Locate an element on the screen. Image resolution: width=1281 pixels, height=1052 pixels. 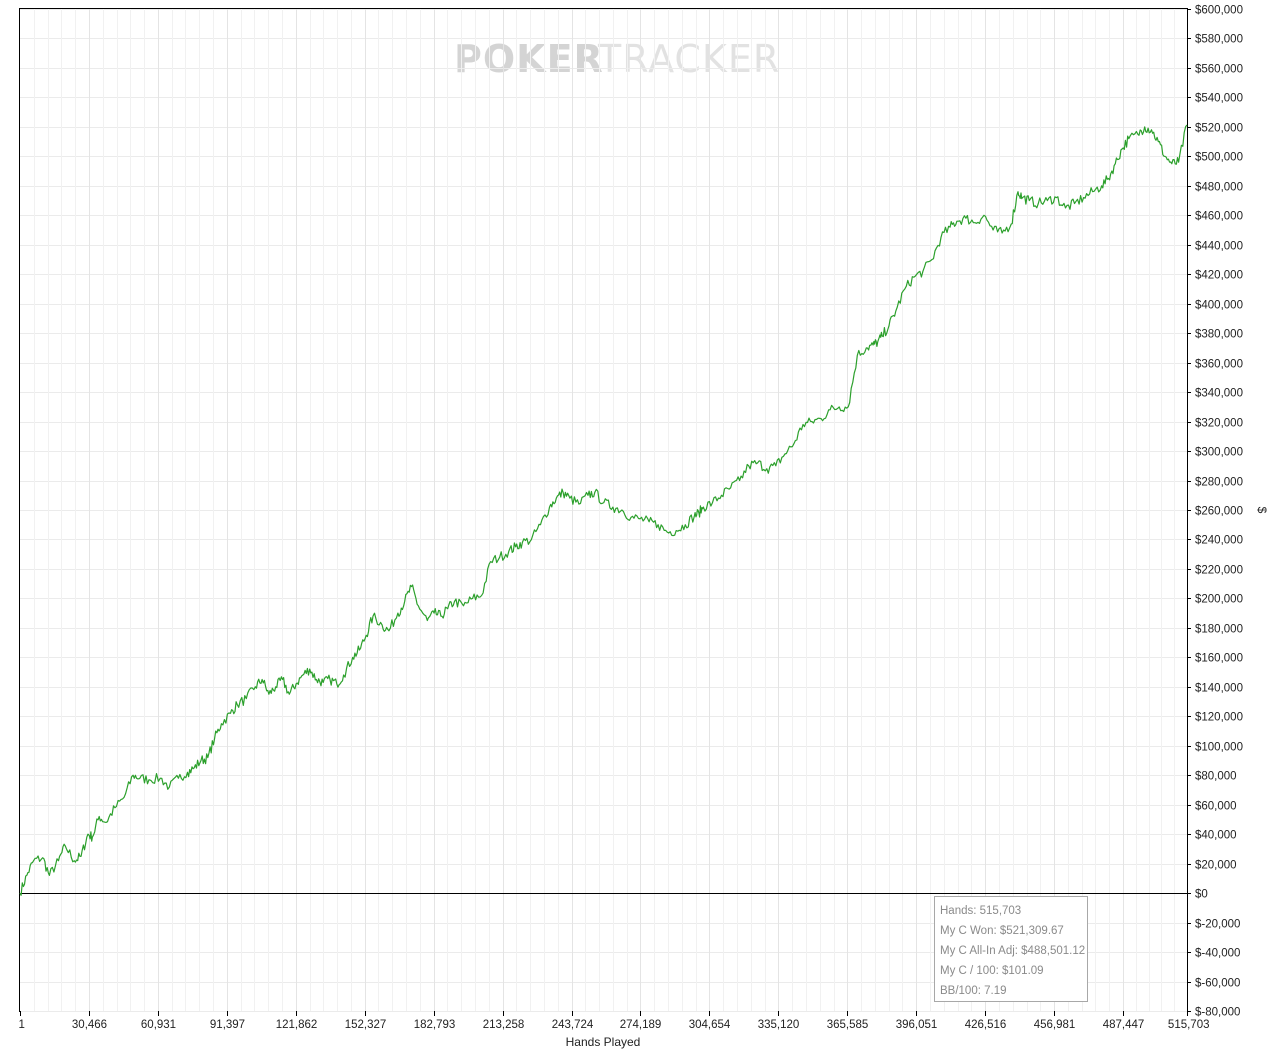
x-tick-label: 365,585 is located at coordinates (848, 1025).